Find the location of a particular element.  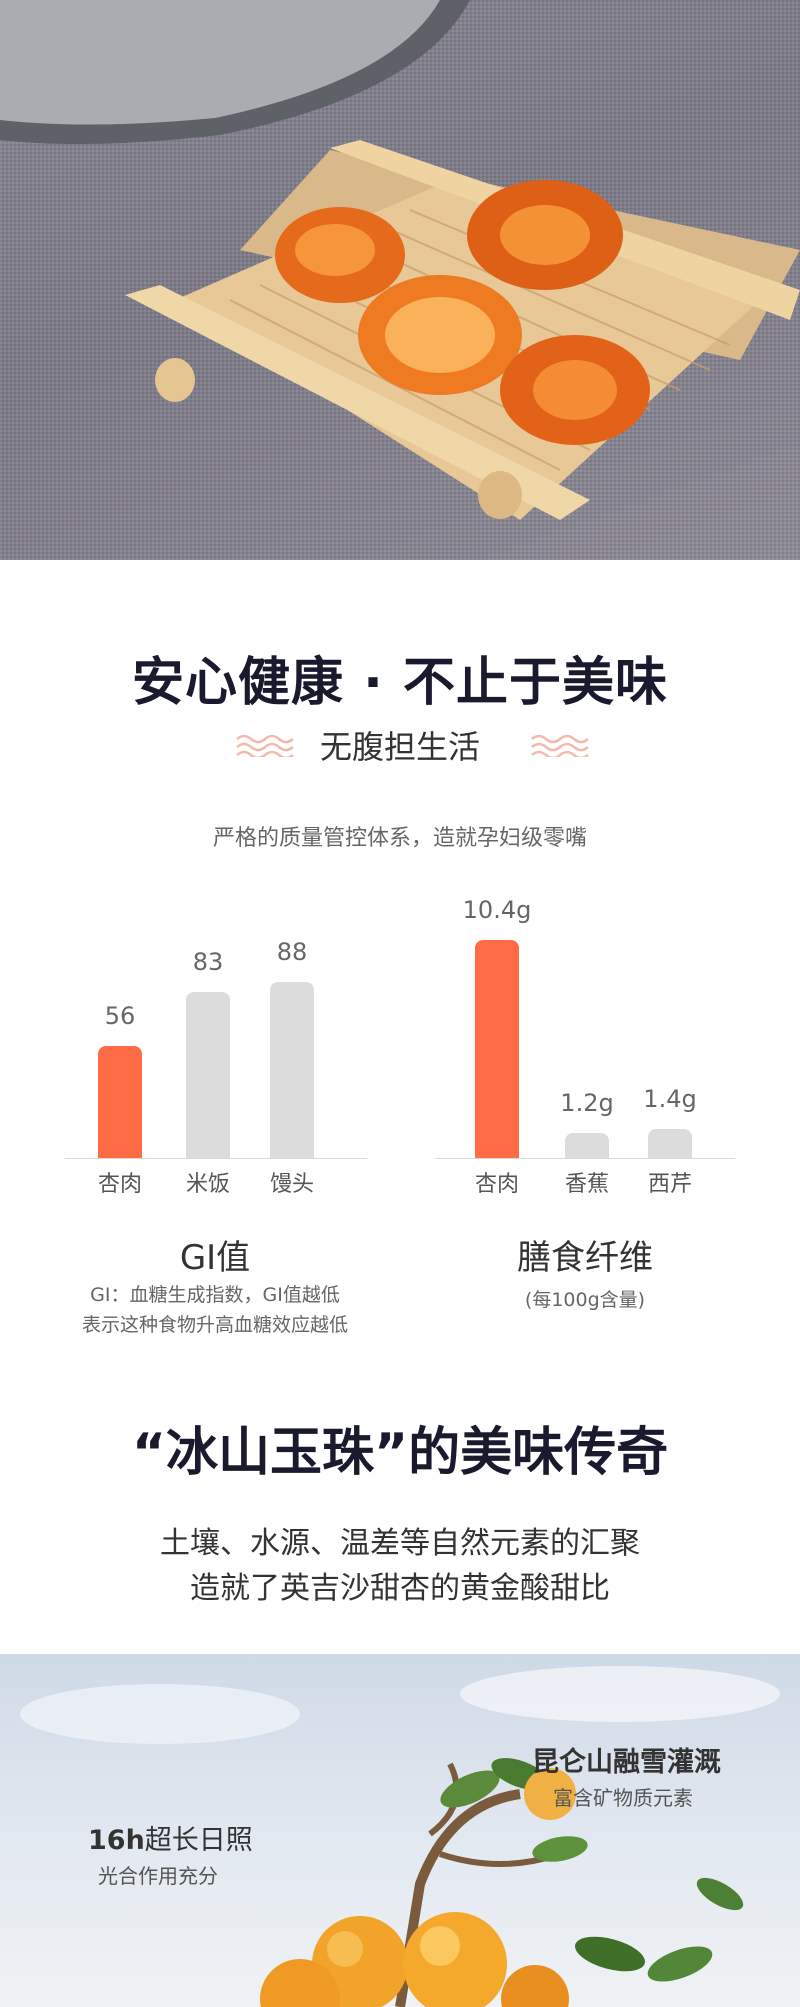

sunshine-hours: 16h is located at coordinates (116, 1840).